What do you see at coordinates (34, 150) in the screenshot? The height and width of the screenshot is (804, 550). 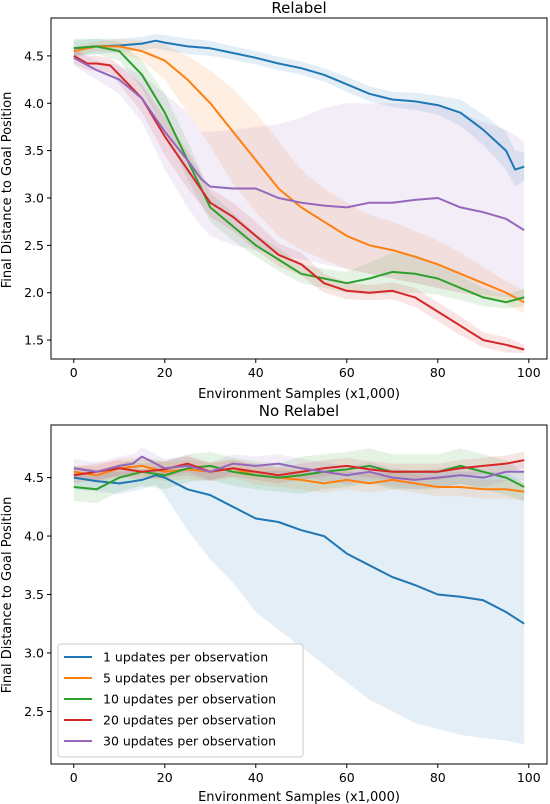 I see `relabel-y-tick-label: 3.5` at bounding box center [34, 150].